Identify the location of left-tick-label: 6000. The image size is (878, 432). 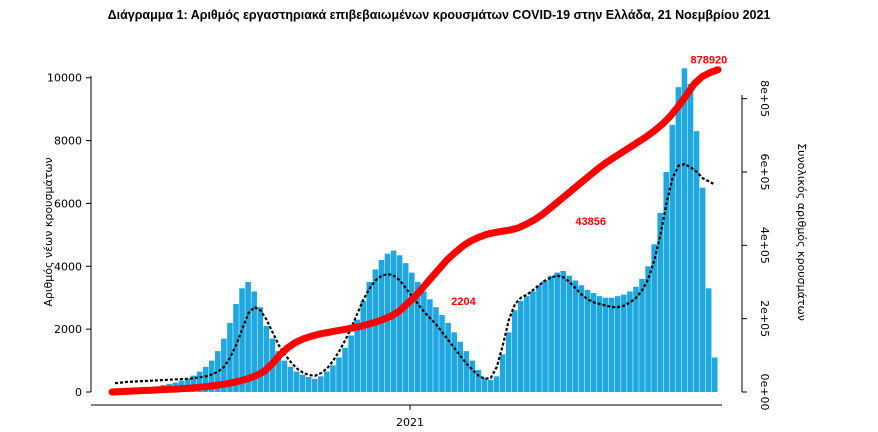
(68, 203).